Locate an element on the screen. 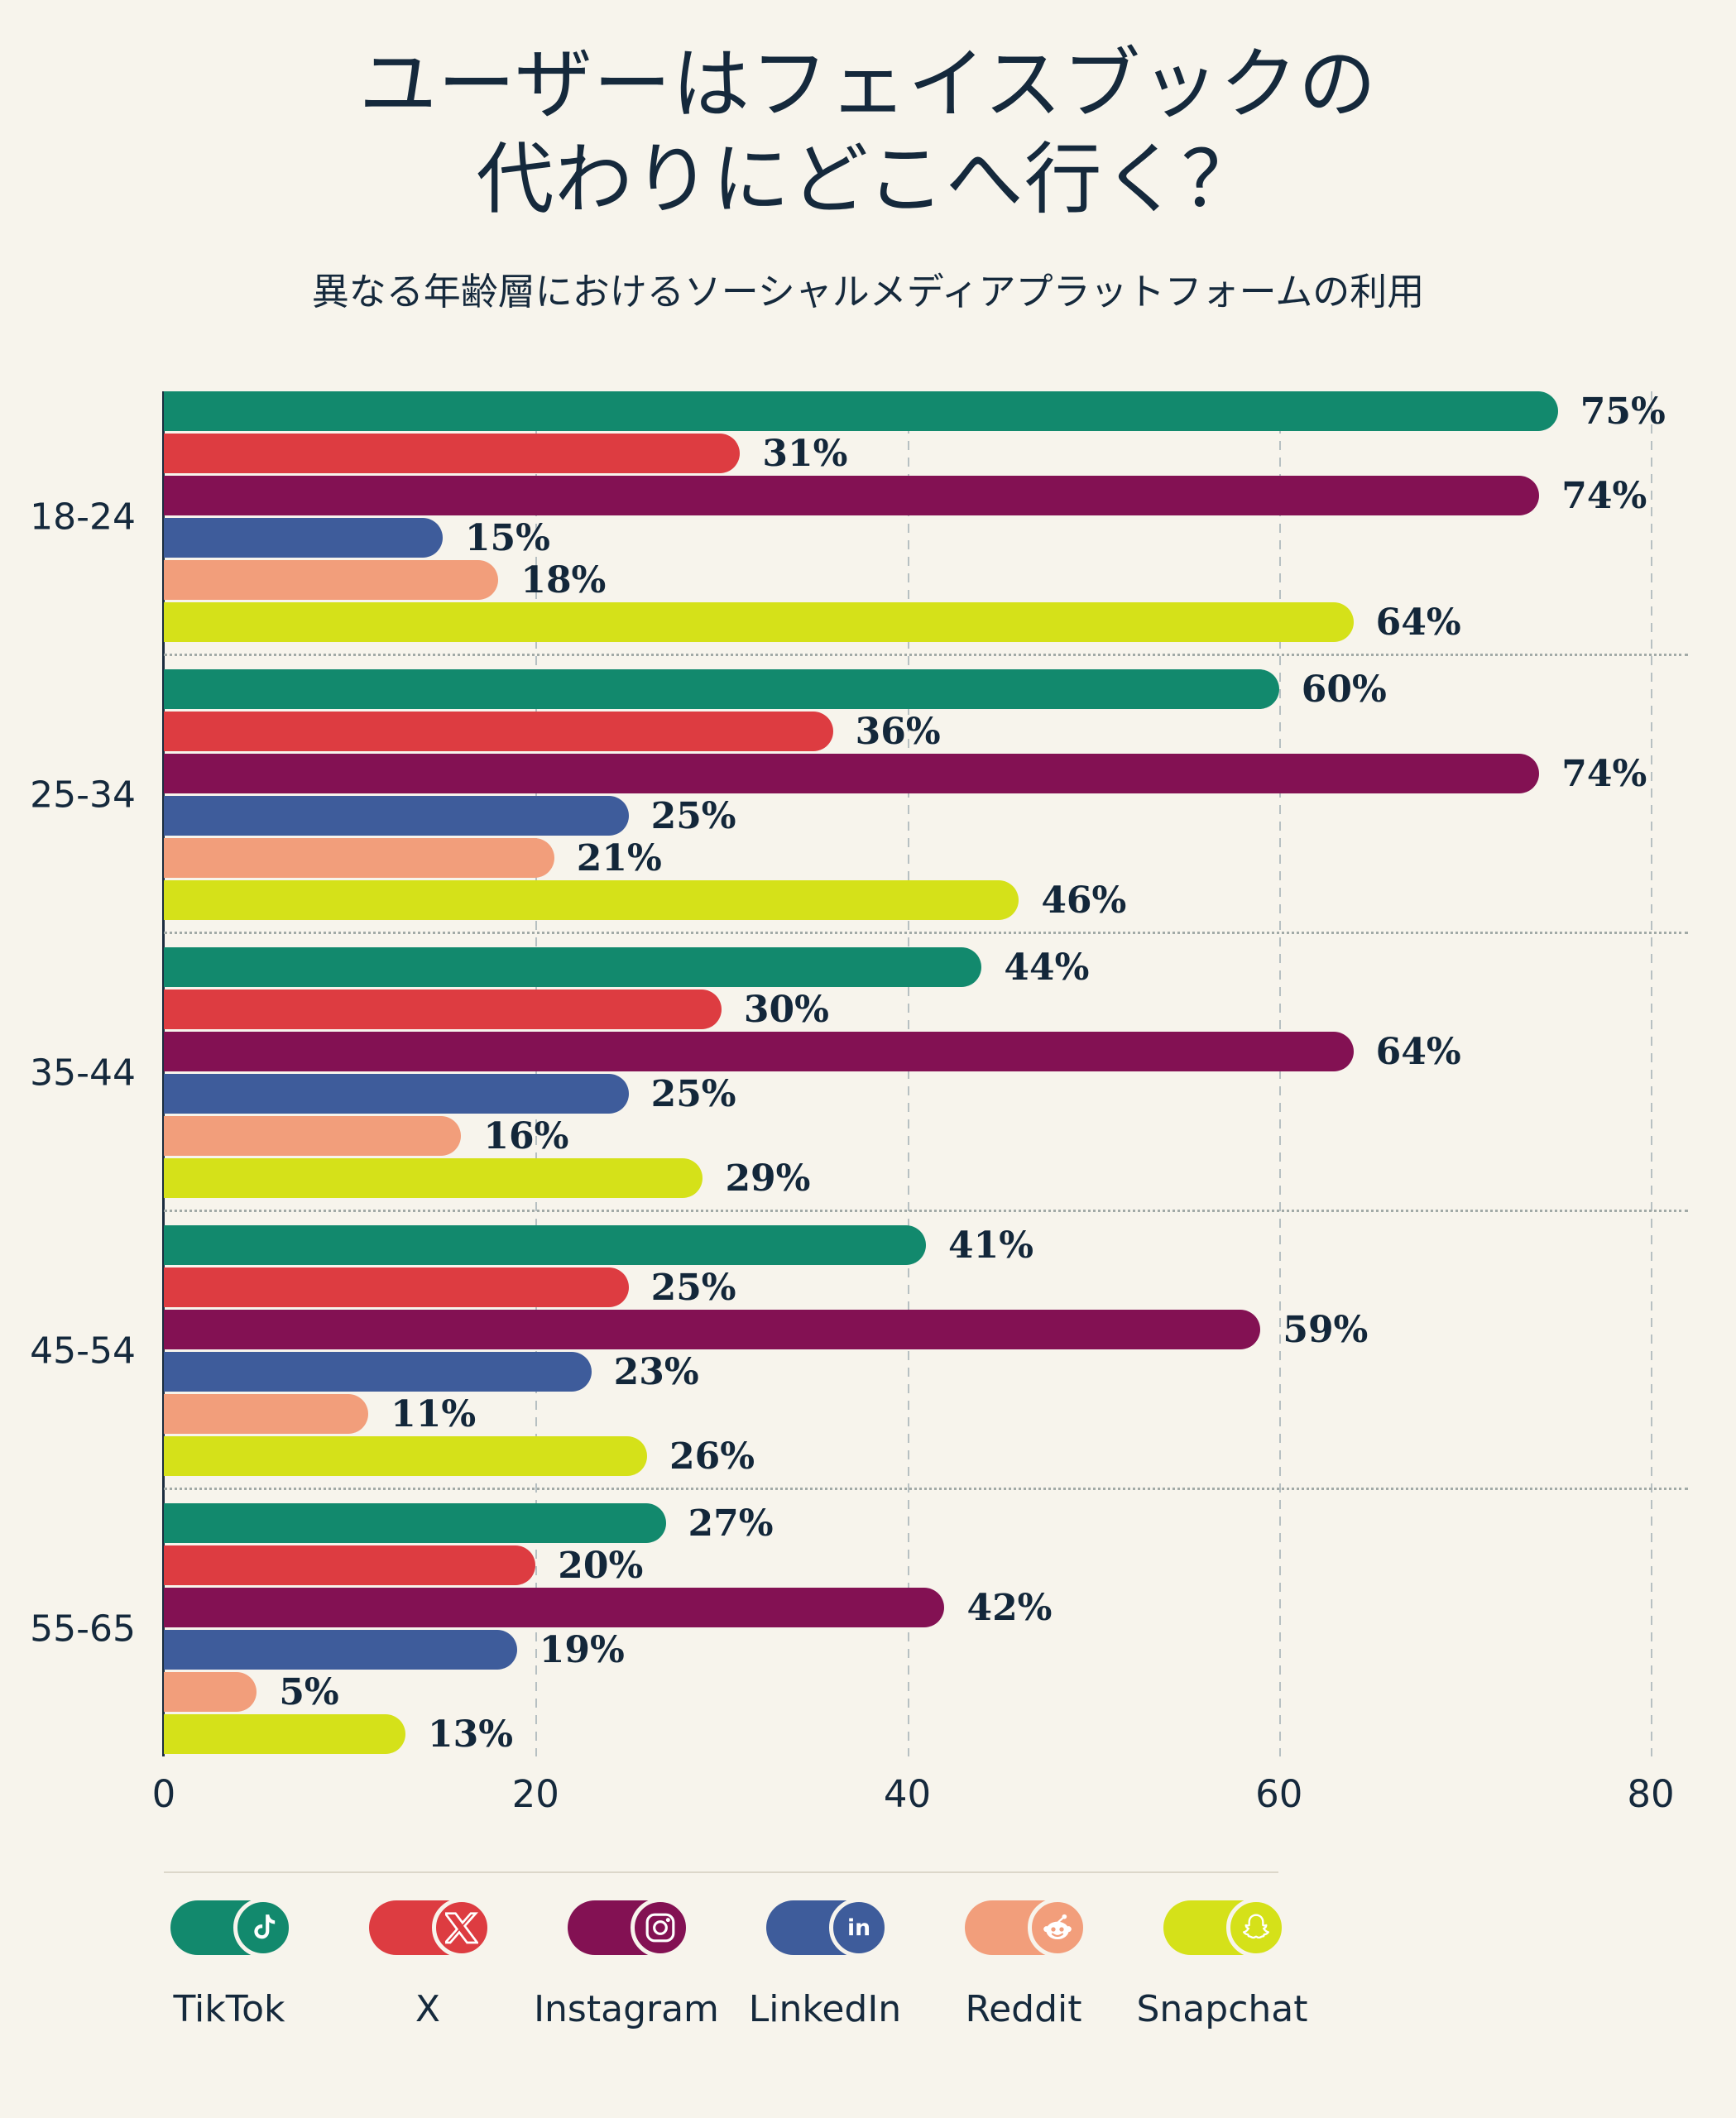 This screenshot has height=2118, width=1736. svg-text: in is located at coordinates (858, 1928).